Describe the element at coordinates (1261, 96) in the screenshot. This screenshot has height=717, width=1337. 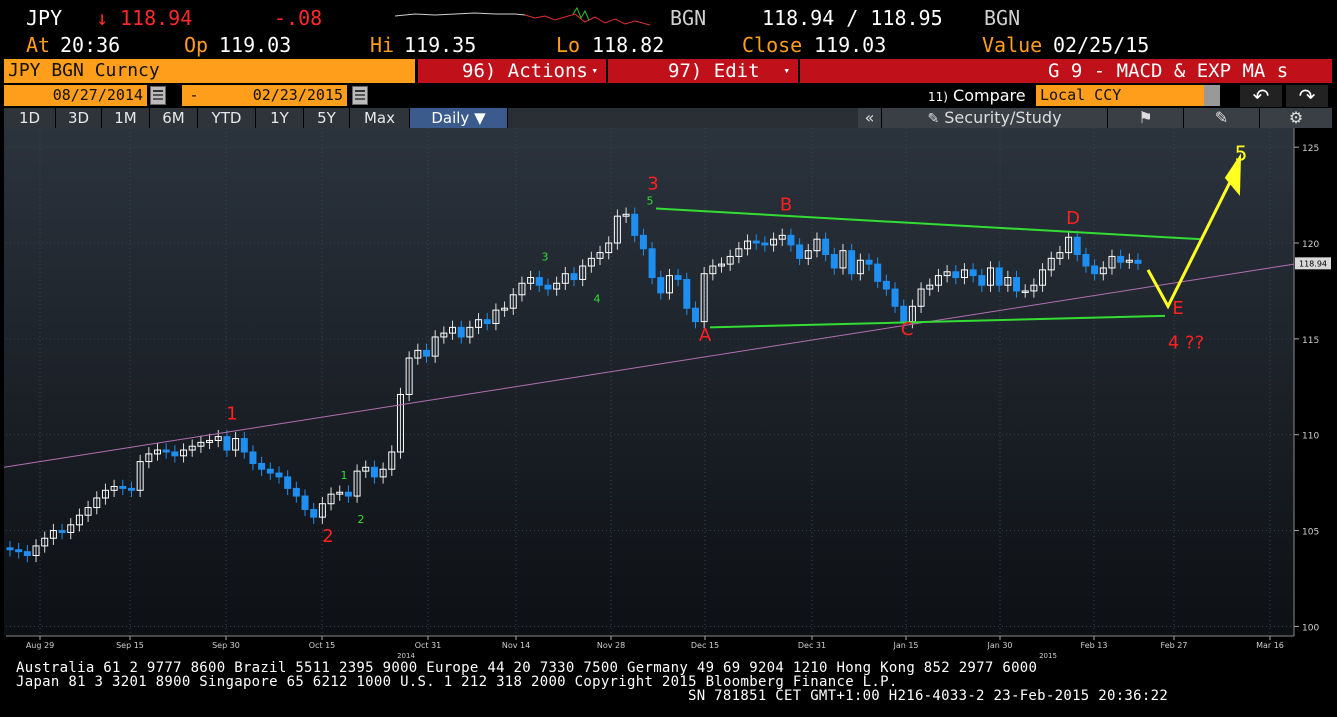
I see `undo-icon: ↶` at that location.